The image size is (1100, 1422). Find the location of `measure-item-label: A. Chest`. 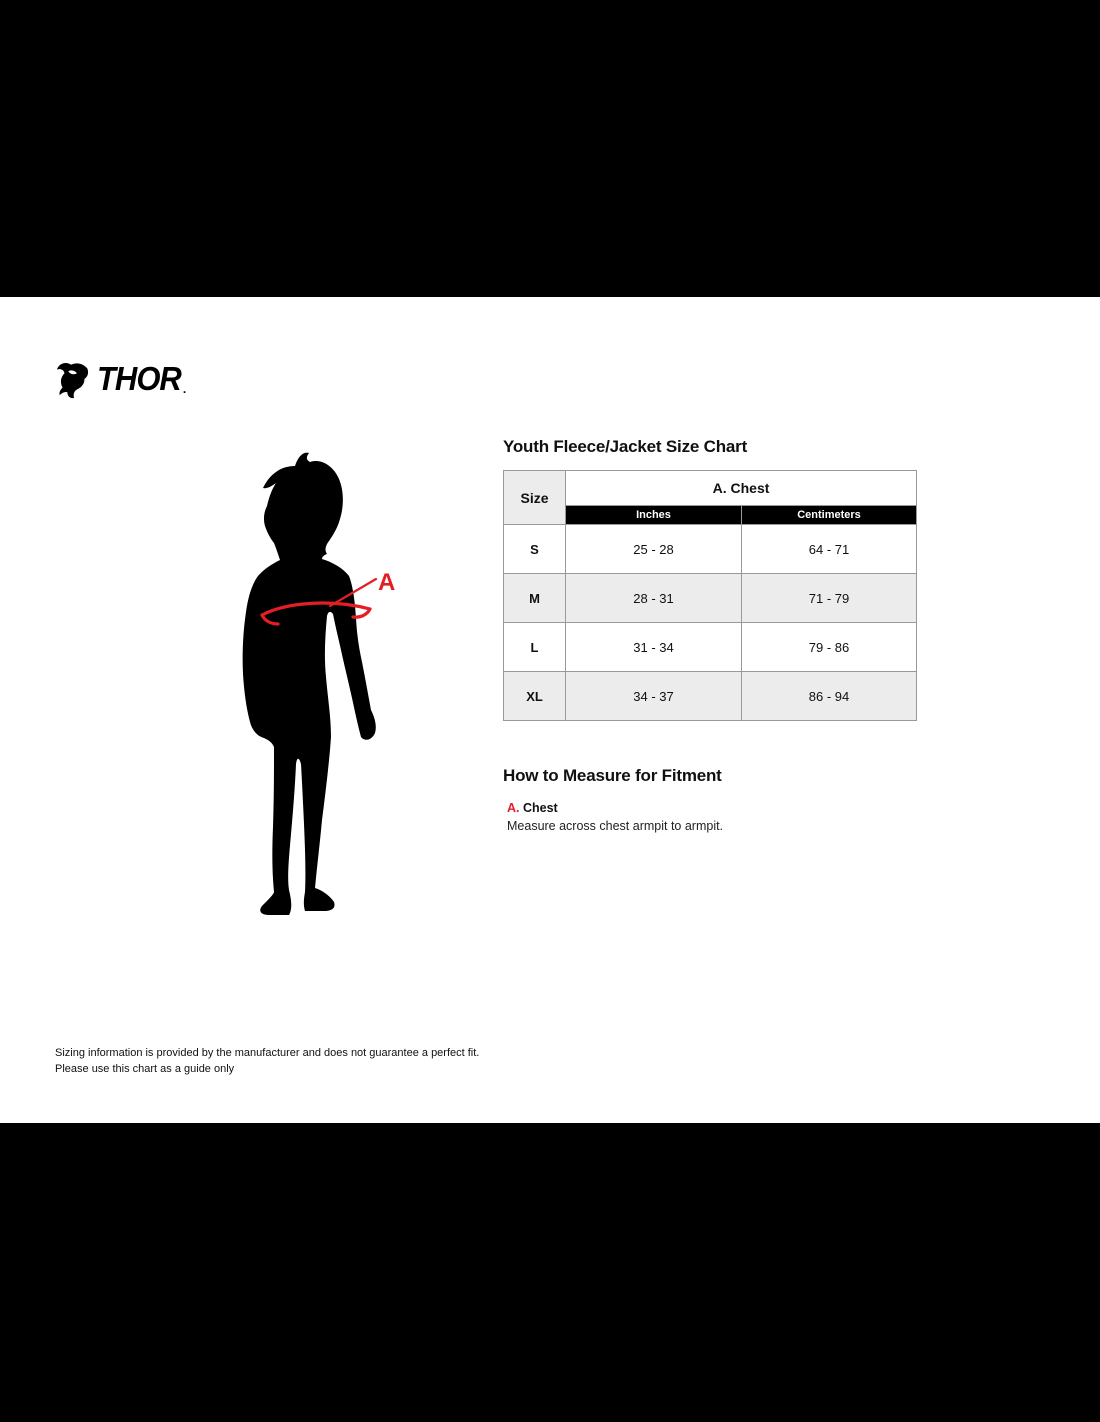

measure-item-label: A. Chest is located at coordinates (711, 808).